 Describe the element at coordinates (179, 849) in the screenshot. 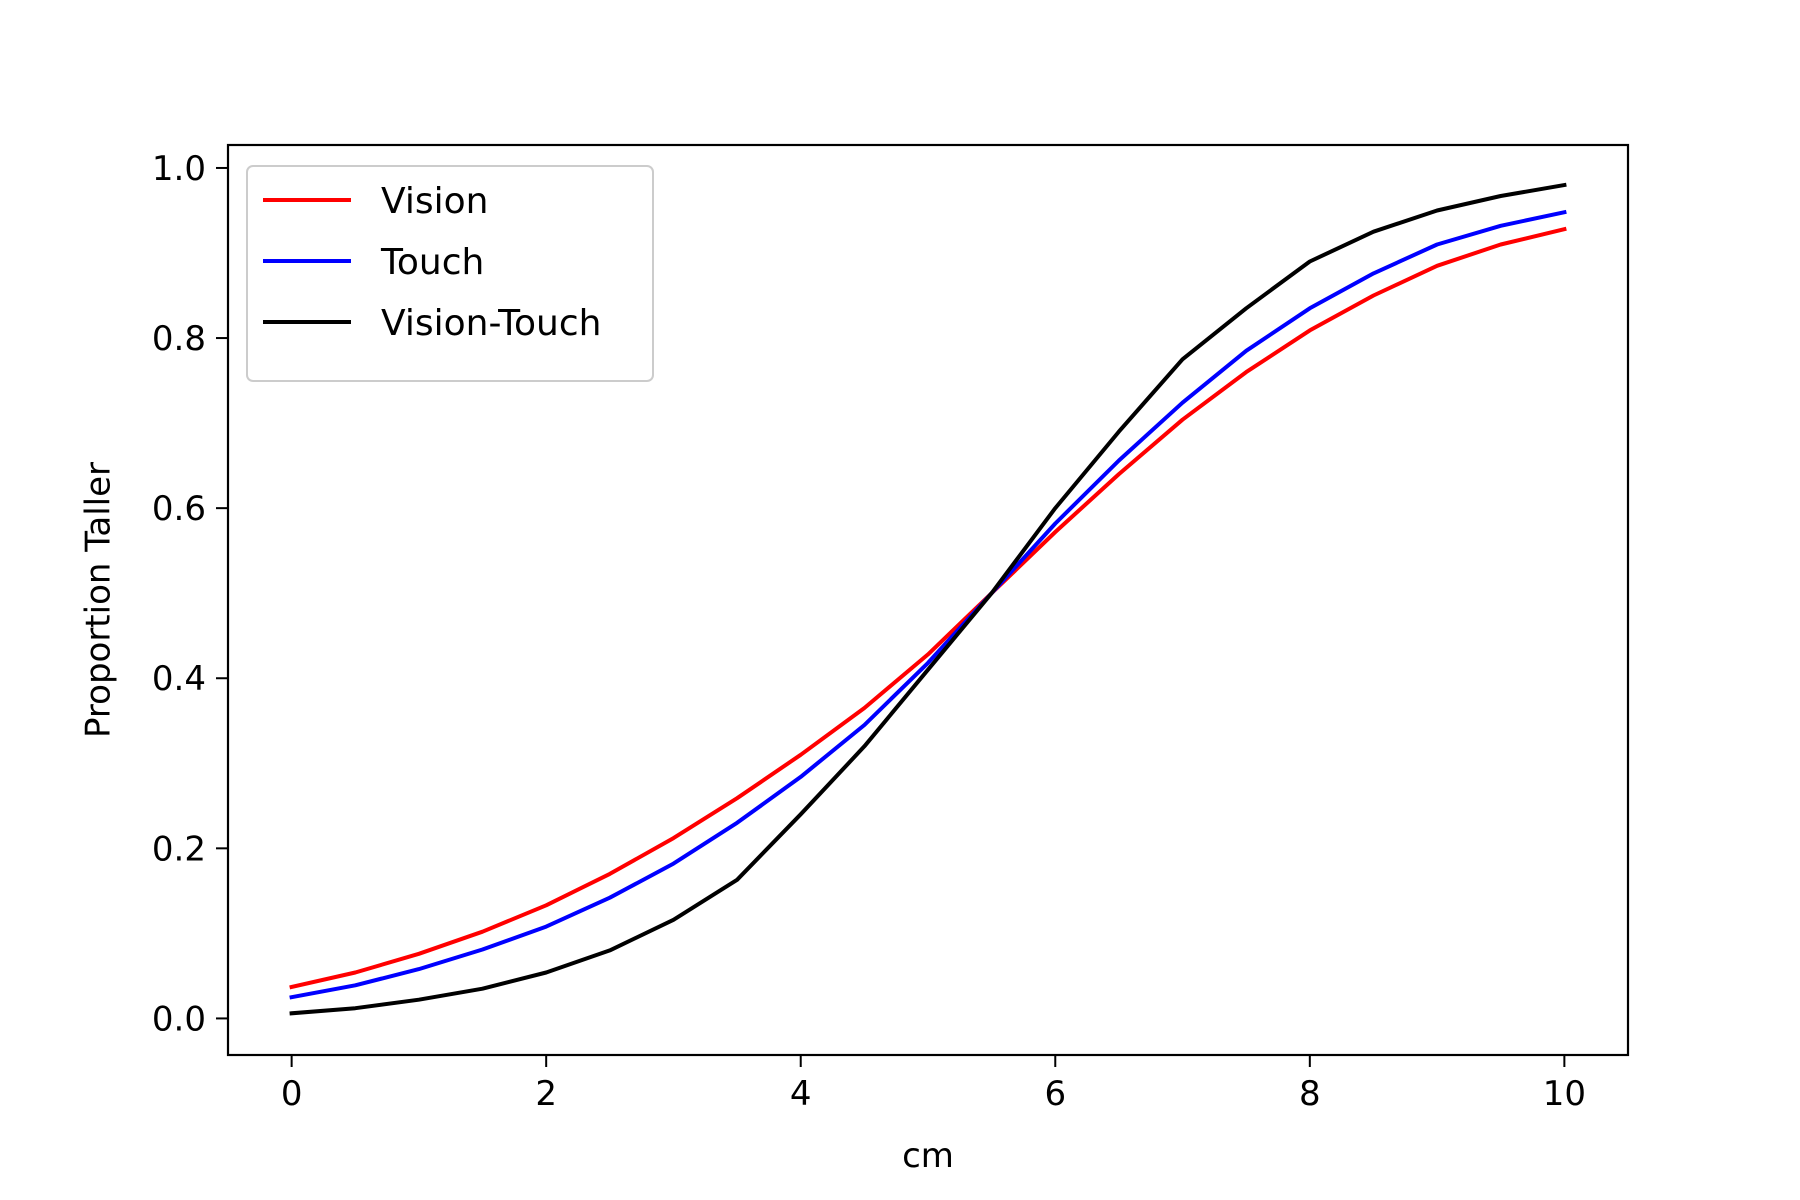

I see `y-tick-label-1: 0.2` at that location.